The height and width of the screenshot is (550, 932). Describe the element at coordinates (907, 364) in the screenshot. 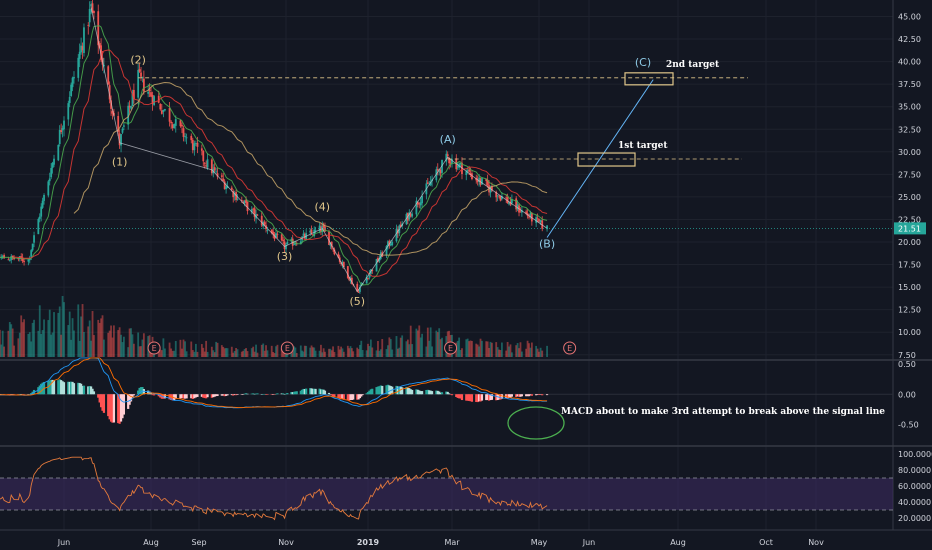

I see `macd-tick-label: 0.50` at that location.